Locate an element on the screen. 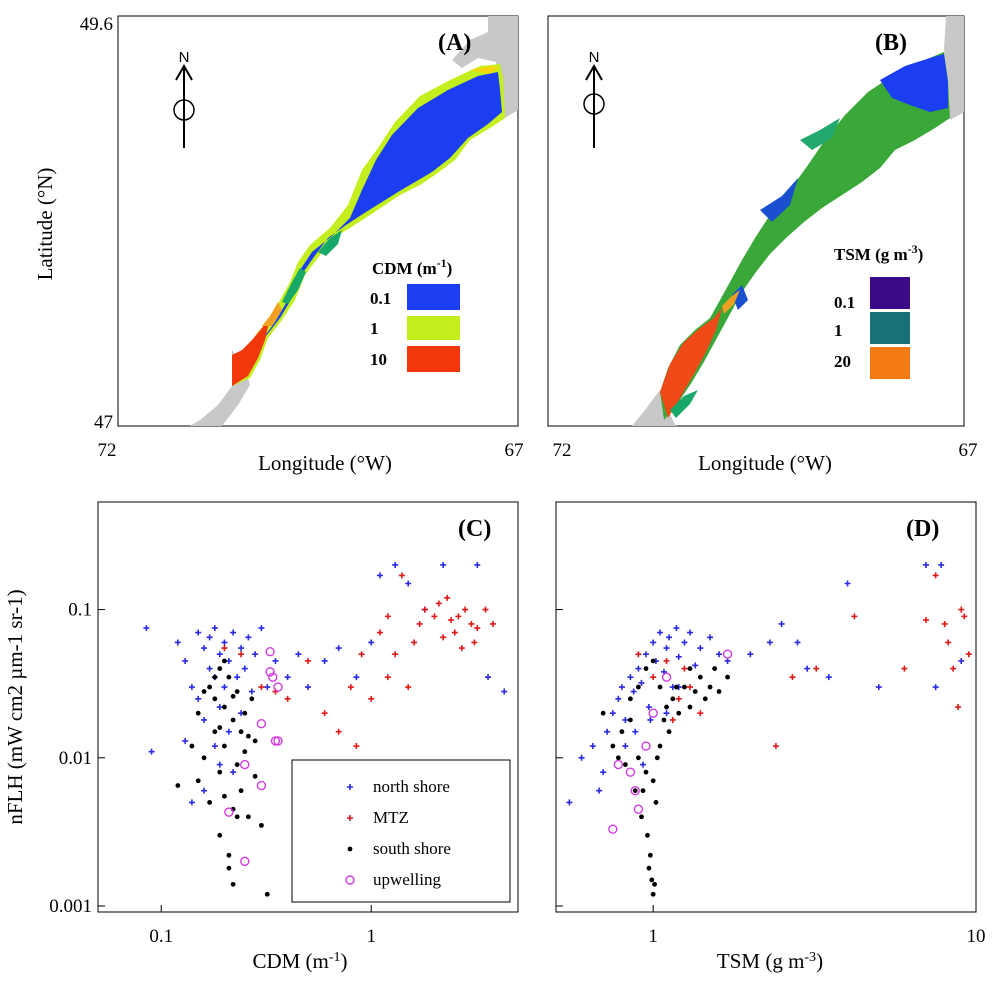 Image resolution: width=1001 pixels, height=1000 pixels. panel-d-x-tick-label-0: 1 is located at coordinates (653, 936).